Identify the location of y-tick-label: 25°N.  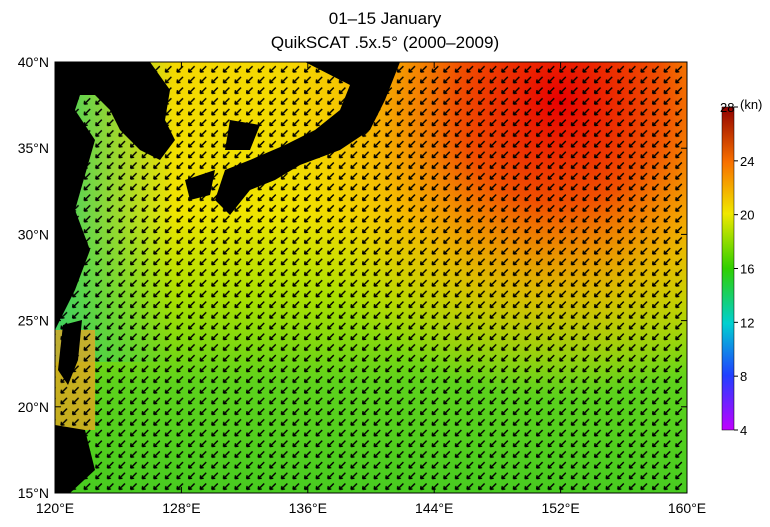
(33, 321).